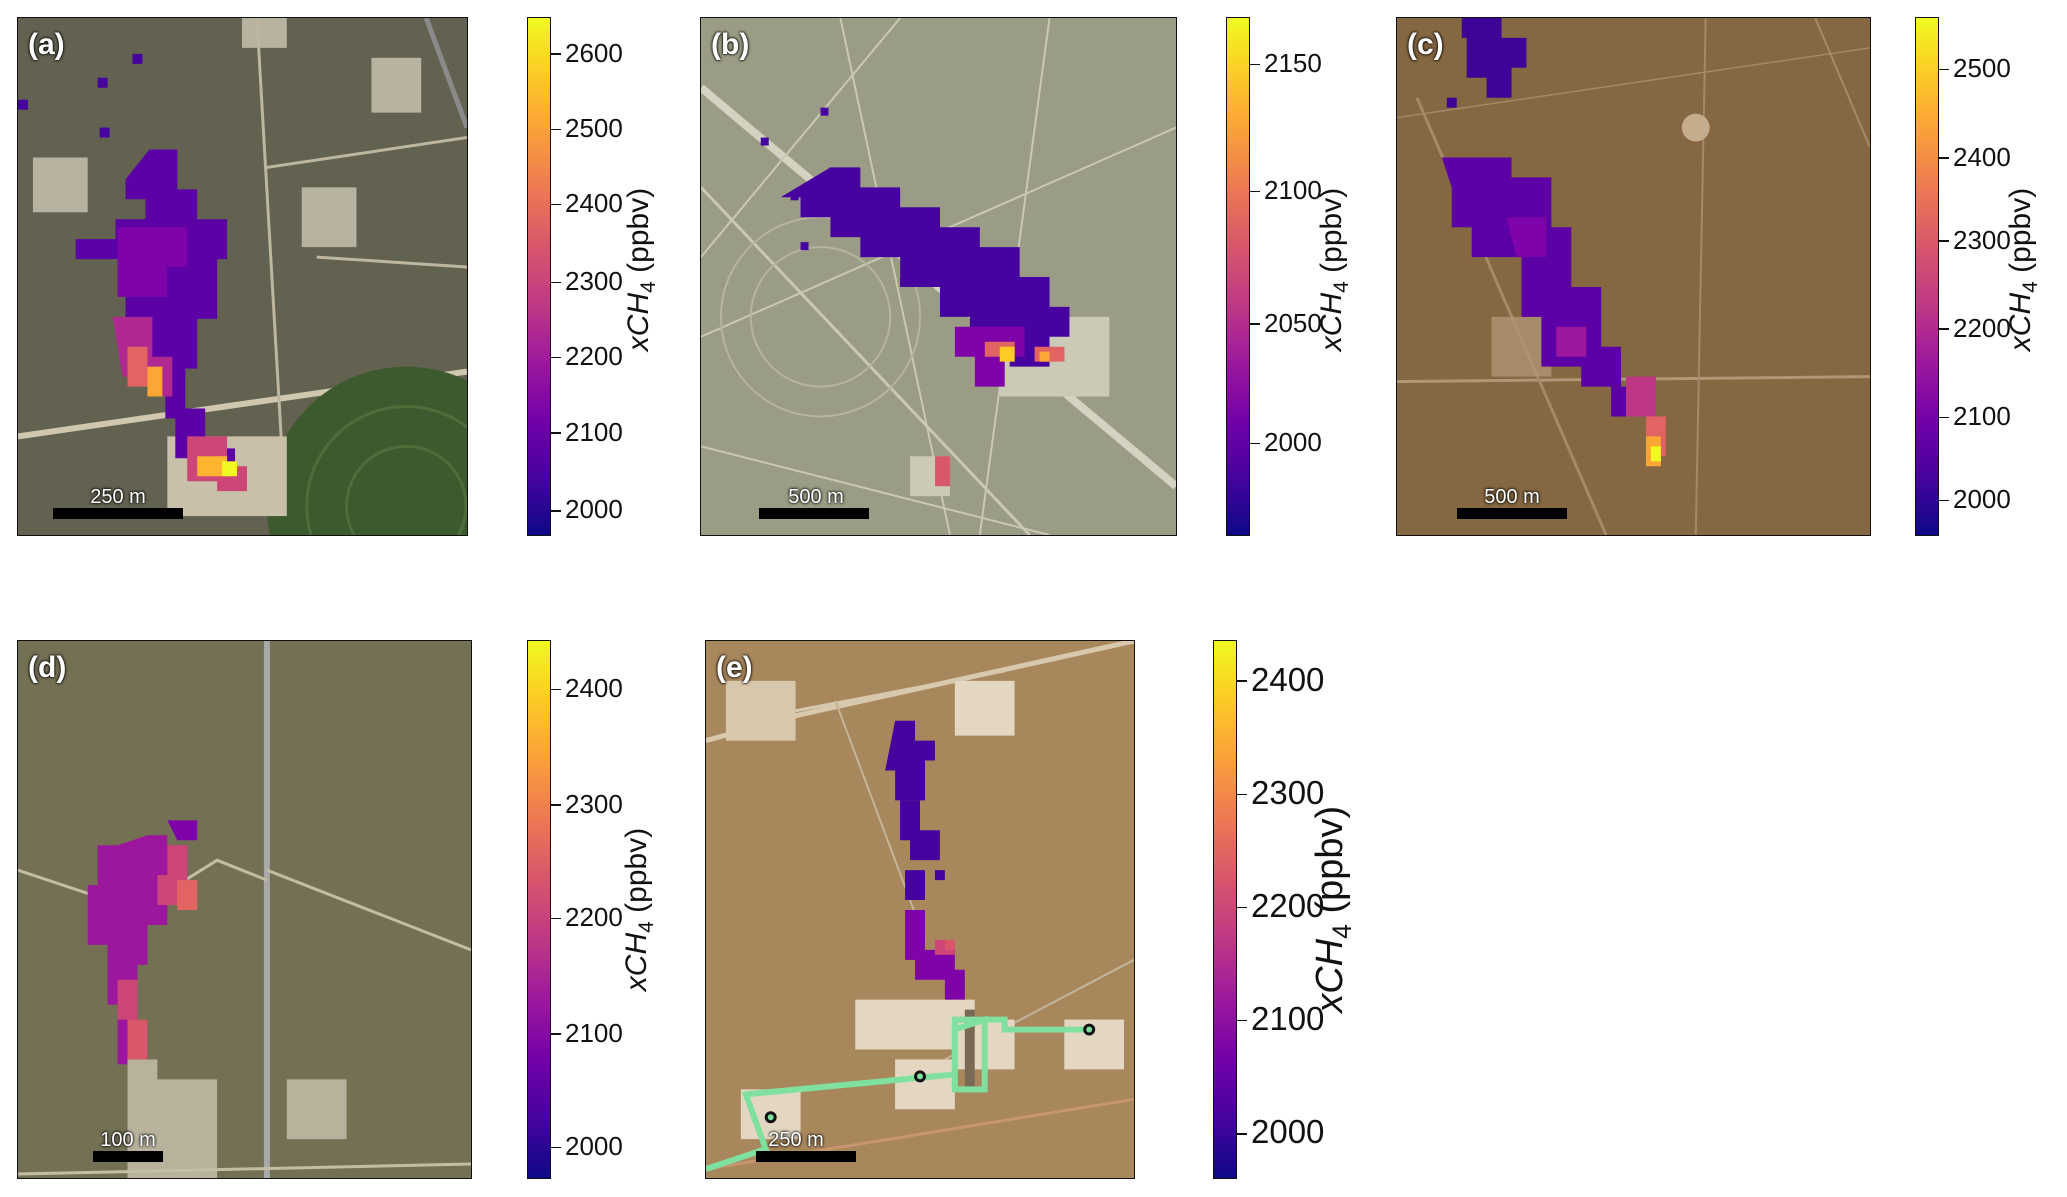  What do you see at coordinates (1332, 322) in the screenshot?
I see `colorbar-title-prefix-b: xCH` at bounding box center [1332, 322].